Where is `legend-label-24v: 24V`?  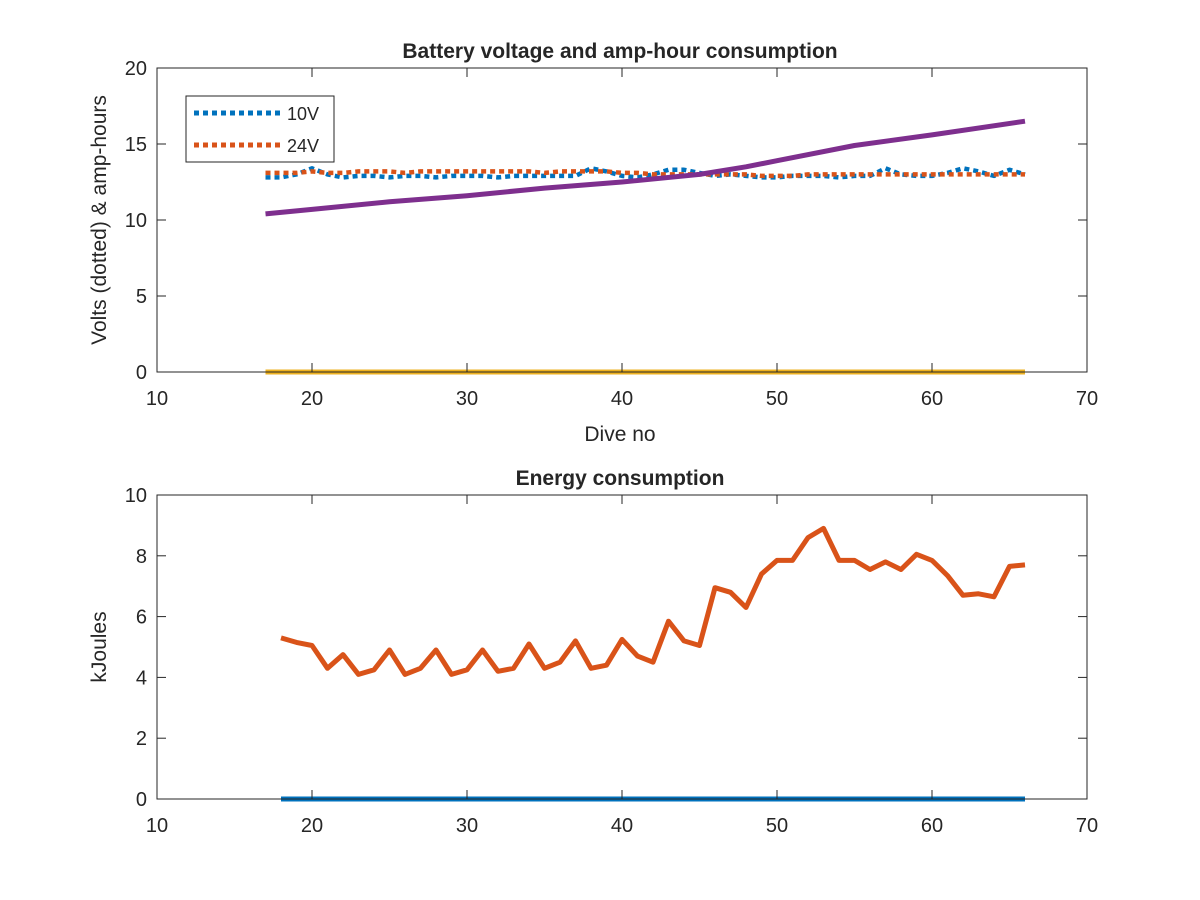
legend-label-24v: 24V is located at coordinates (303, 146).